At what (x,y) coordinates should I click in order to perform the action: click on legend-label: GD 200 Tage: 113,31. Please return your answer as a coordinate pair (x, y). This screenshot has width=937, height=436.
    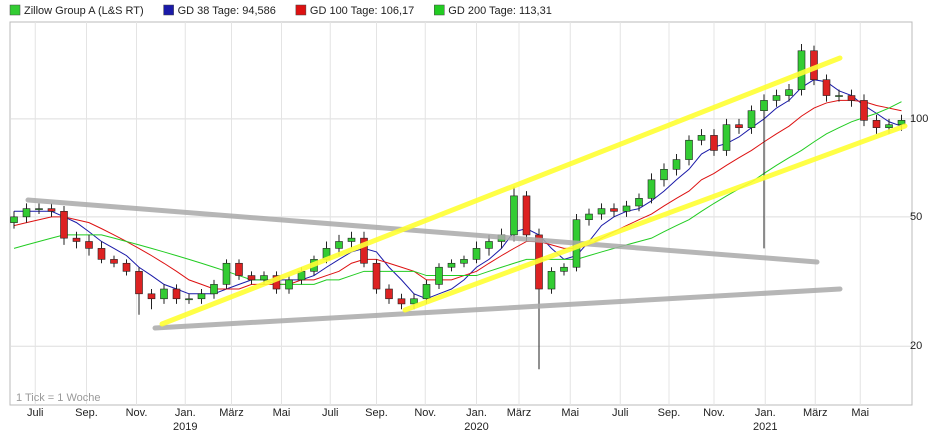
    Looking at the image, I should click on (500, 11).